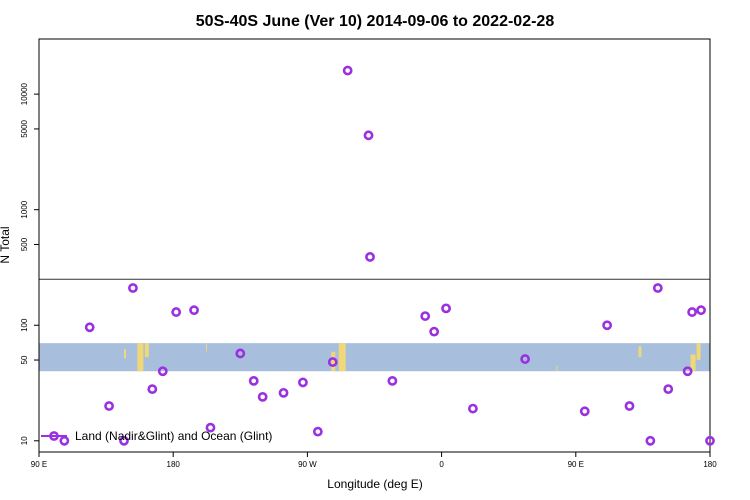 The width and height of the screenshot is (750, 500). I want to click on x-tick-label: 0, so click(441, 464).